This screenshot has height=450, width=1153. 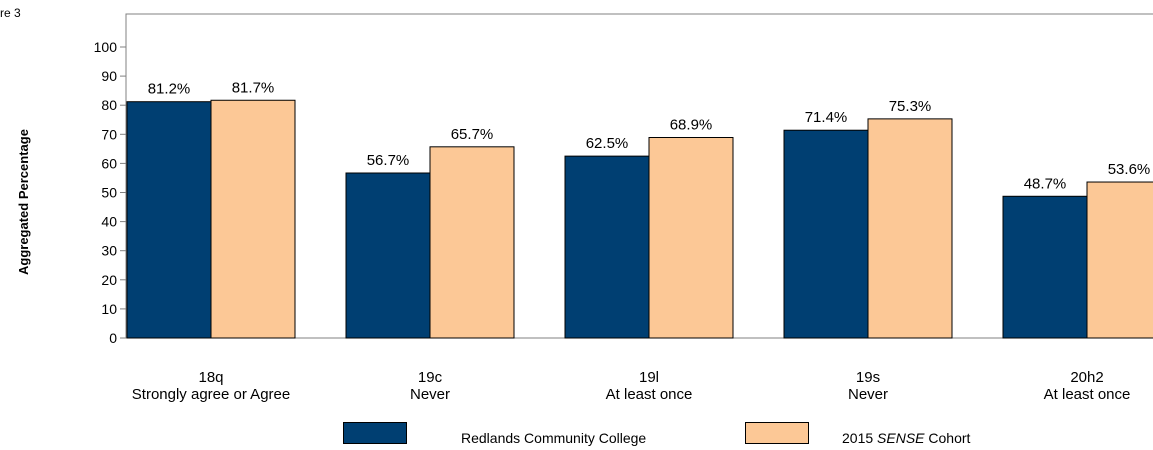 I want to click on y-tick-label: 50, so click(x=109, y=193).